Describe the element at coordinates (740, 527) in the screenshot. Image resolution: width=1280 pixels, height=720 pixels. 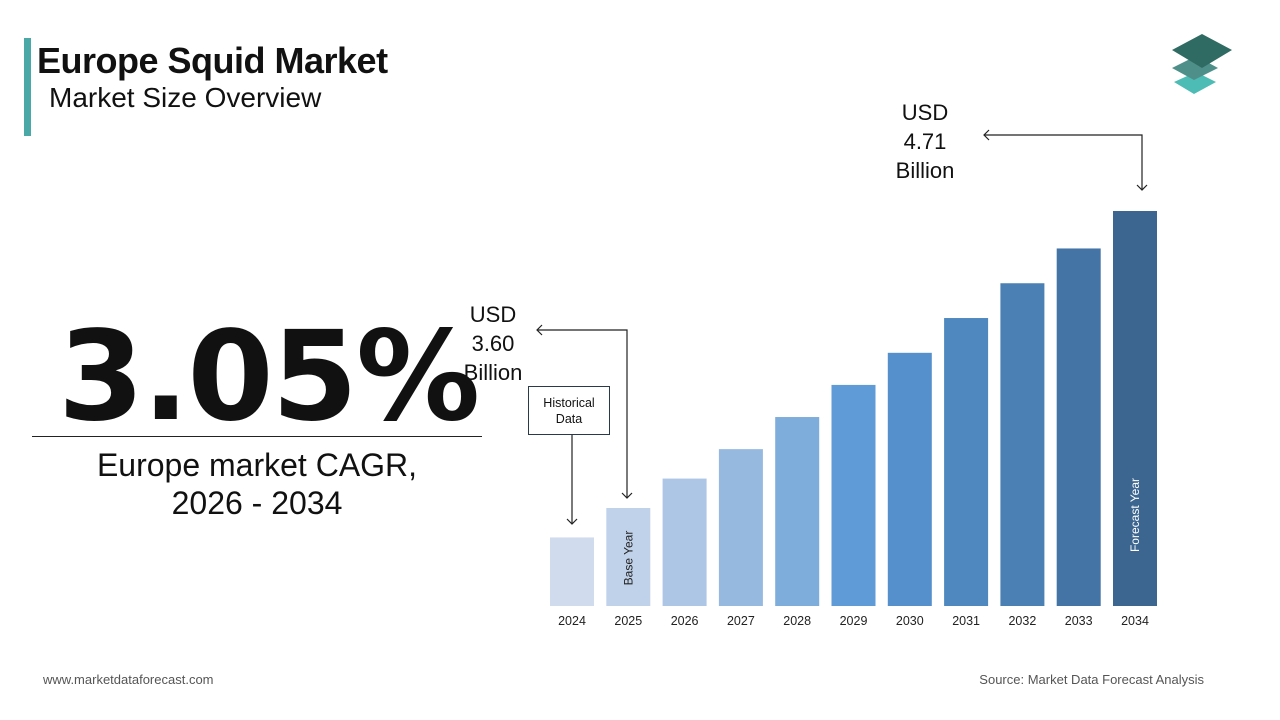
I see `bar-2027` at that location.